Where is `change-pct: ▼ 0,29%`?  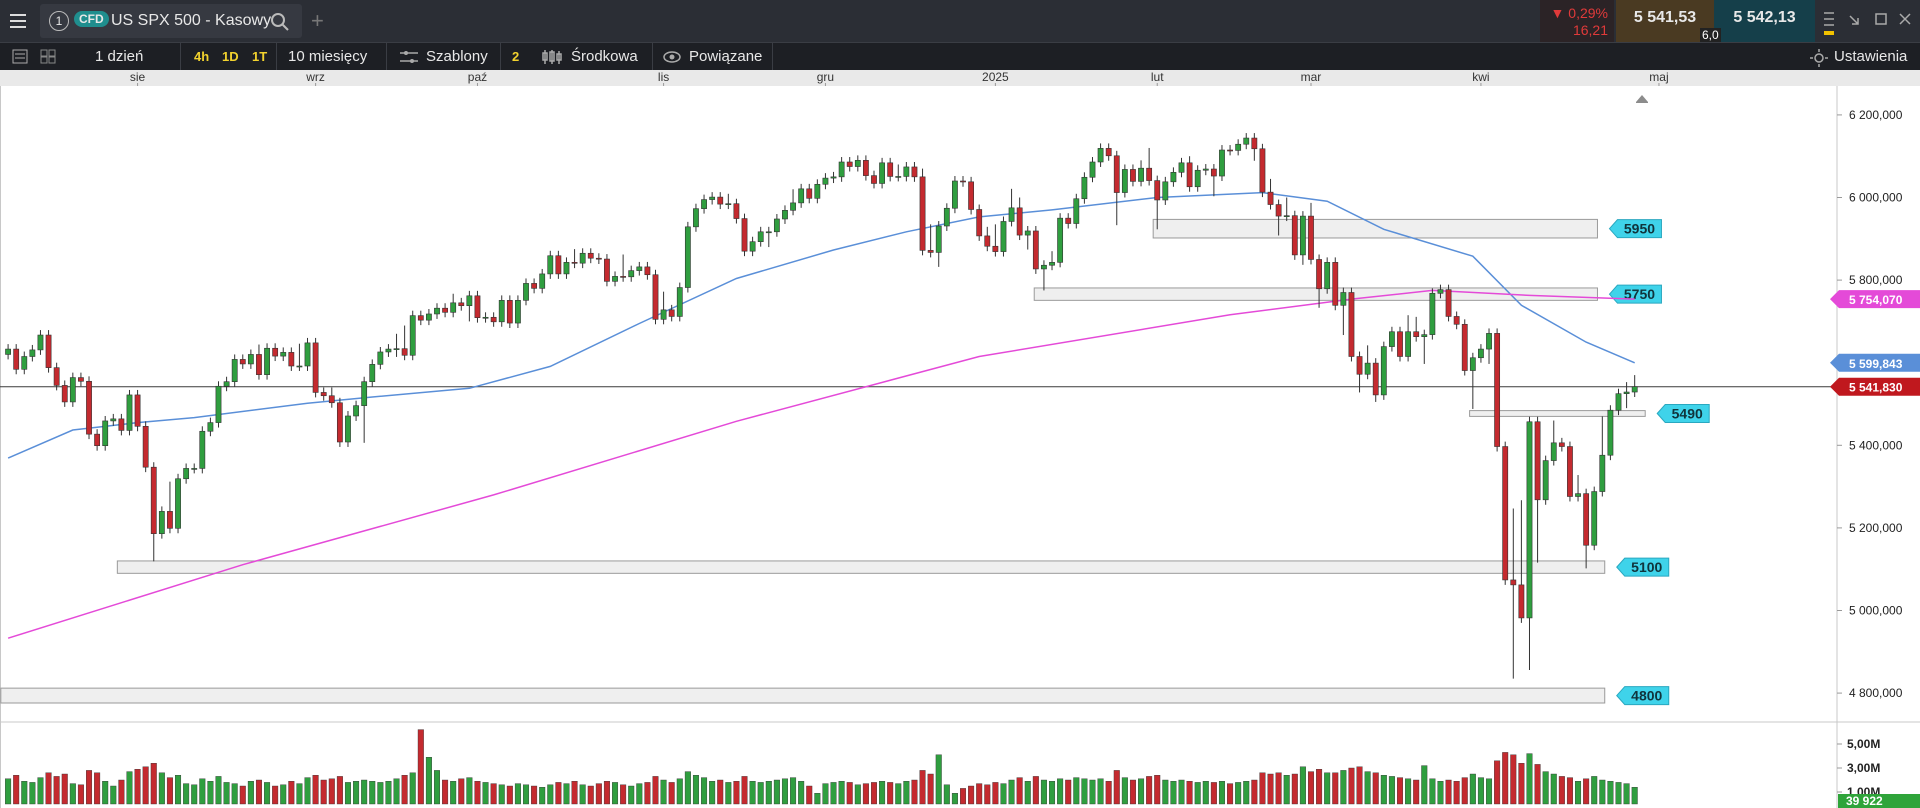
change-pct: ▼ 0,29% is located at coordinates (1579, 13).